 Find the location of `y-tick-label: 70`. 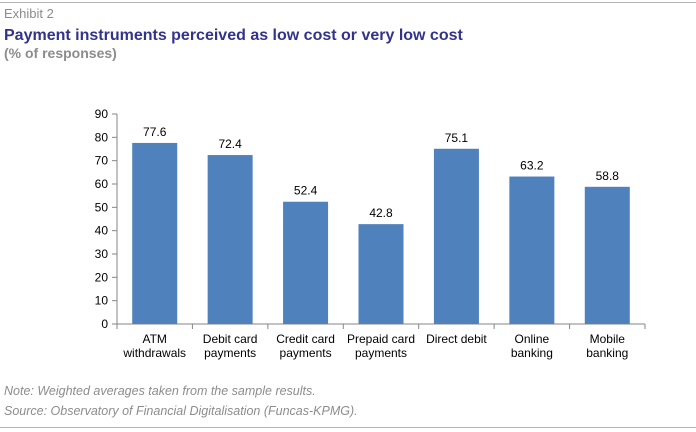

y-tick-label: 70 is located at coordinates (102, 161).